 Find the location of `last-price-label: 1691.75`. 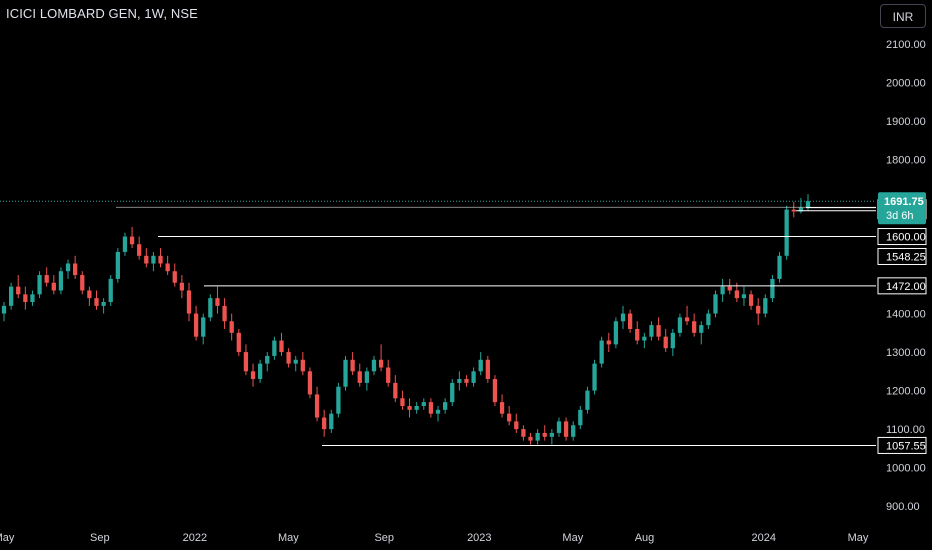

last-price-label: 1691.75 is located at coordinates (904, 202).